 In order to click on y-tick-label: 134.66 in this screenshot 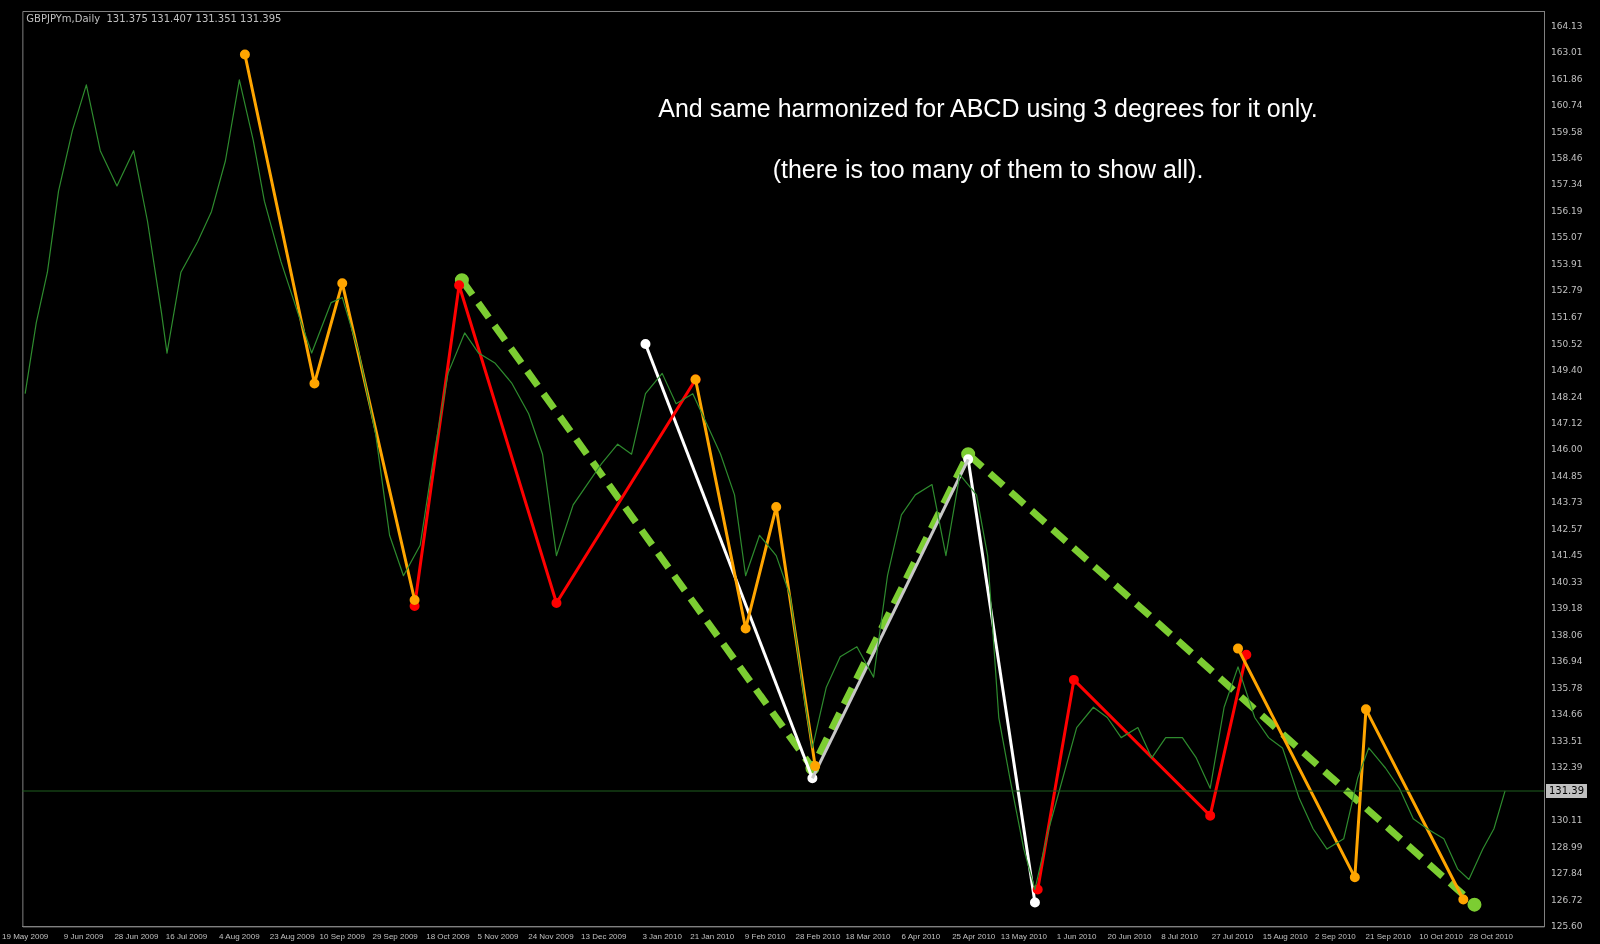, I will do `click(1567, 714)`.